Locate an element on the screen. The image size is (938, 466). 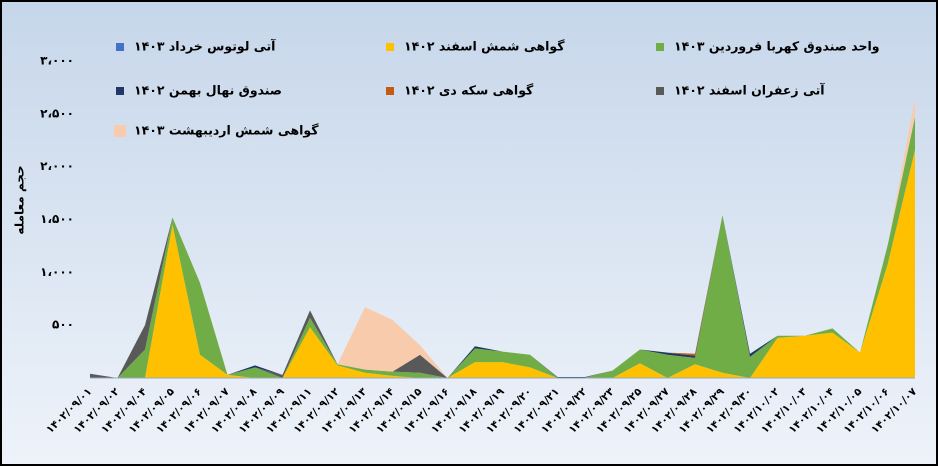
y-tick-label: ۱،۵۰۰ is located at coordinates (57, 219).